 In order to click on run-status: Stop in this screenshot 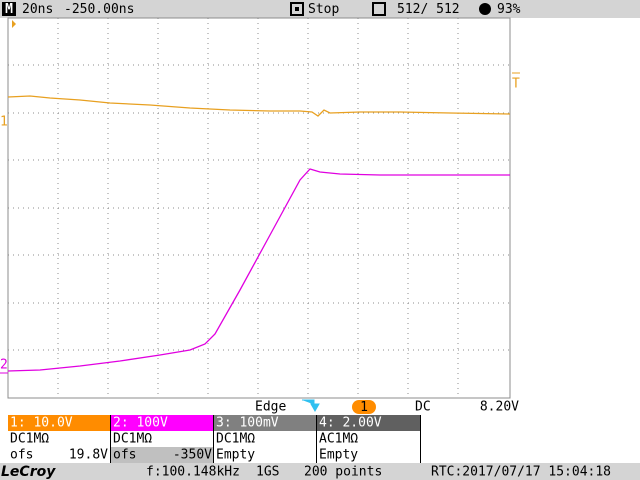, I will do `click(323, 9)`.